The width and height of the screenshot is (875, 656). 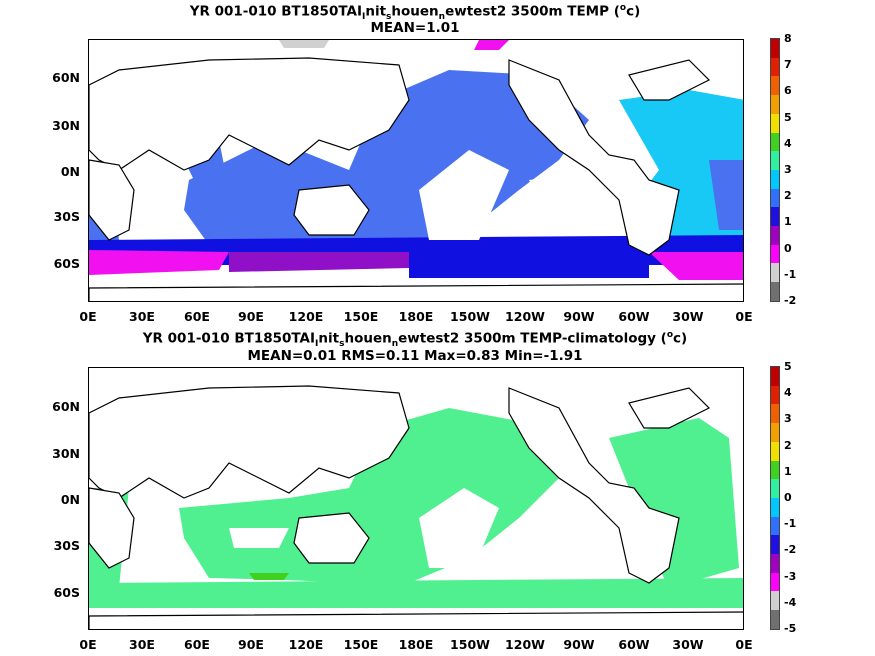 I want to click on p2-lat-60n: 60N, so click(x=66, y=406).